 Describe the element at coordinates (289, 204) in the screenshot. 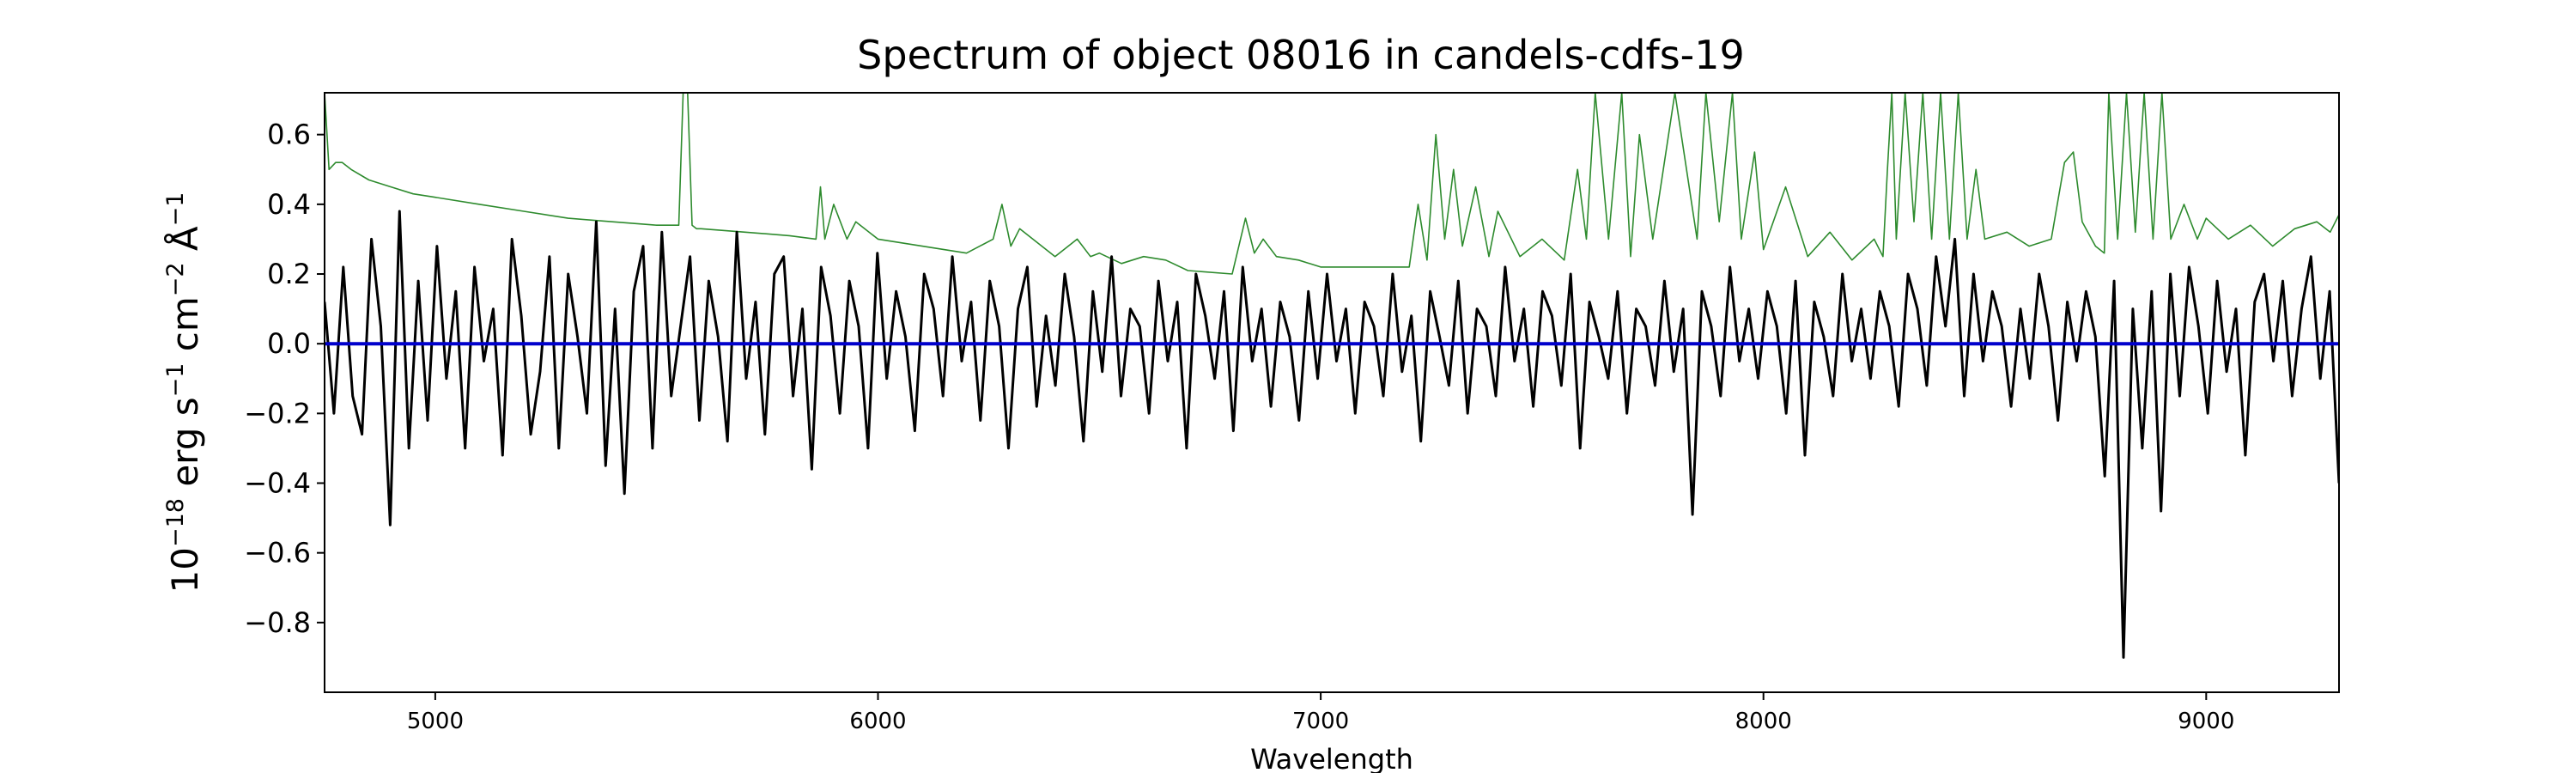

I see `y-tick-label: 0.4` at that location.